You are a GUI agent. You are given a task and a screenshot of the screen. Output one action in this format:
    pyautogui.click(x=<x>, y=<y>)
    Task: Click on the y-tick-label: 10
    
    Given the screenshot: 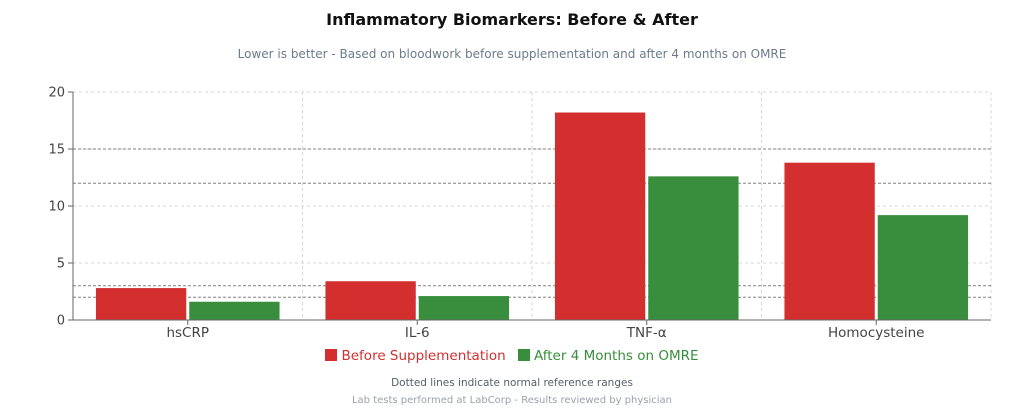 What is the action you would take?
    pyautogui.click(x=56, y=207)
    